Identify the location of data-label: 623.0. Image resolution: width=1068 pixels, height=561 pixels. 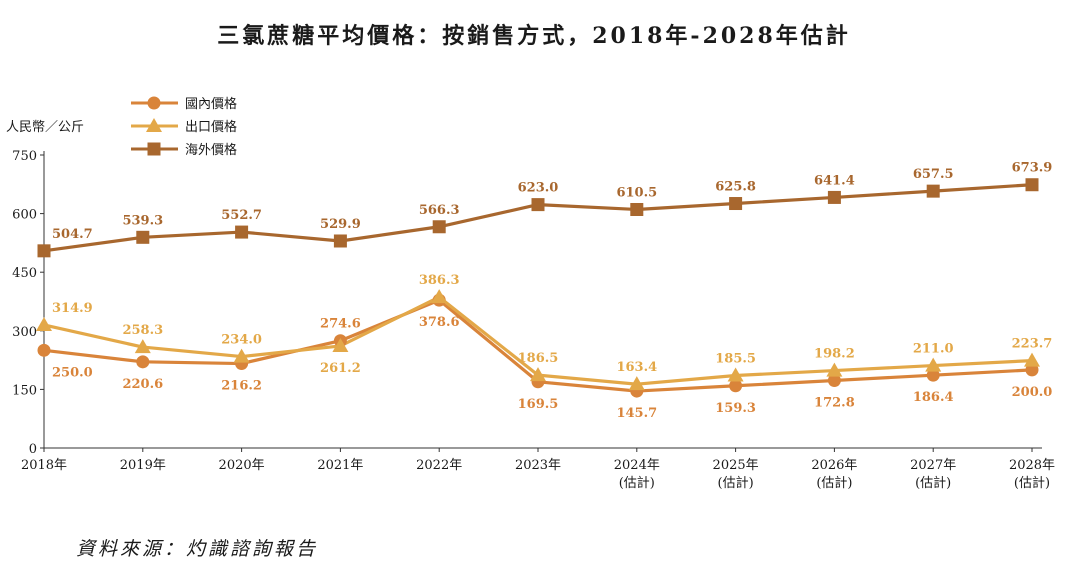
(538, 188).